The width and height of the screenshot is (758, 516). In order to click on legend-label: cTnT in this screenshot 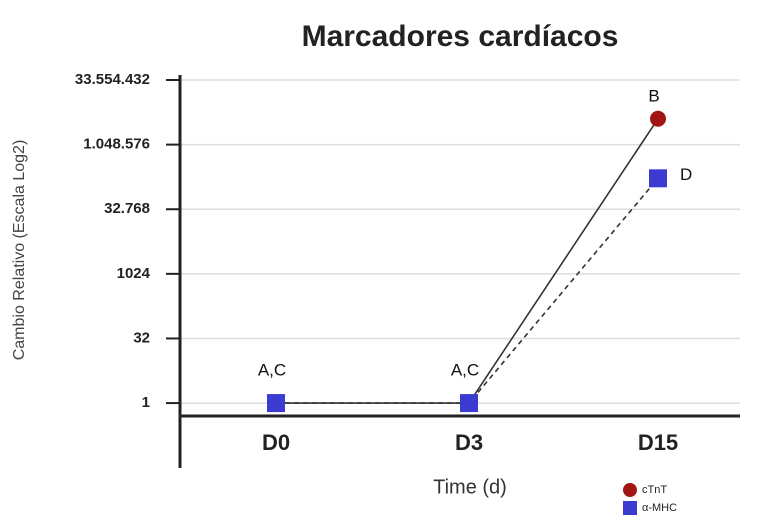, I will do `click(654, 490)`.